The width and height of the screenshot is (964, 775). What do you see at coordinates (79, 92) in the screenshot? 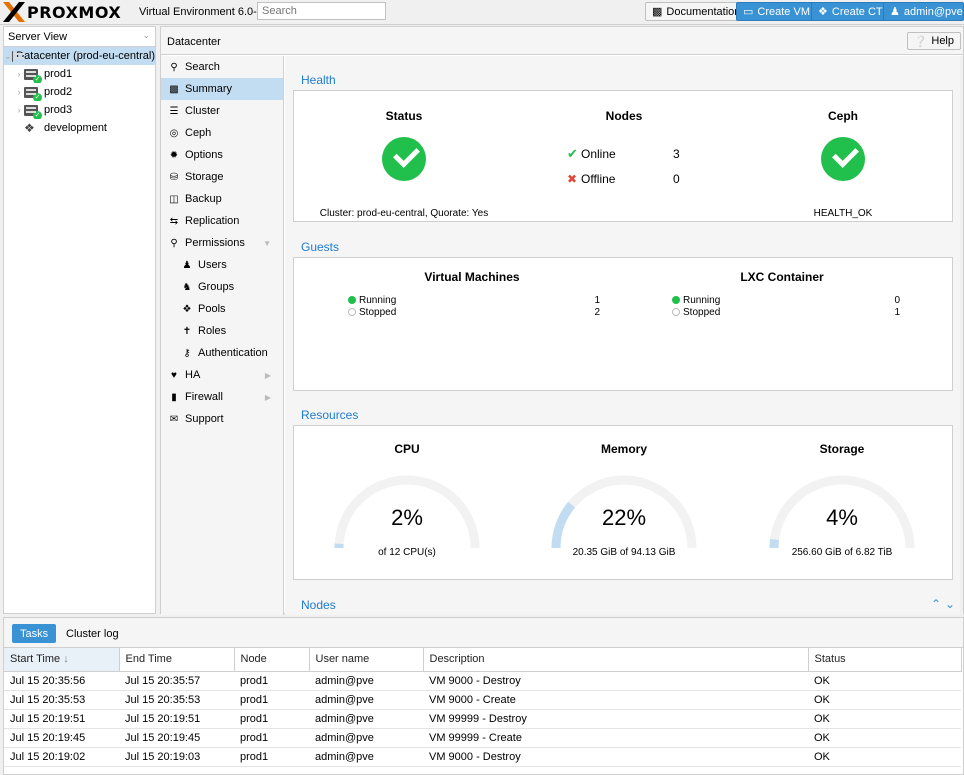
I see `tree-node-prod2: › ✓ prod2` at bounding box center [79, 92].